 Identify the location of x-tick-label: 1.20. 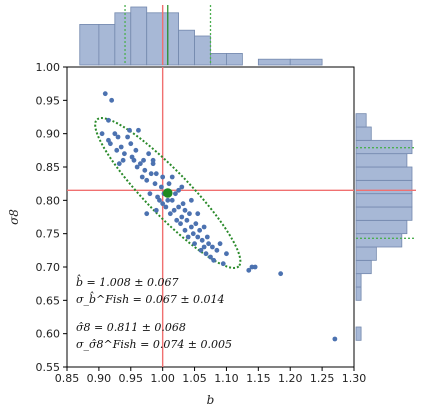
(290, 378).